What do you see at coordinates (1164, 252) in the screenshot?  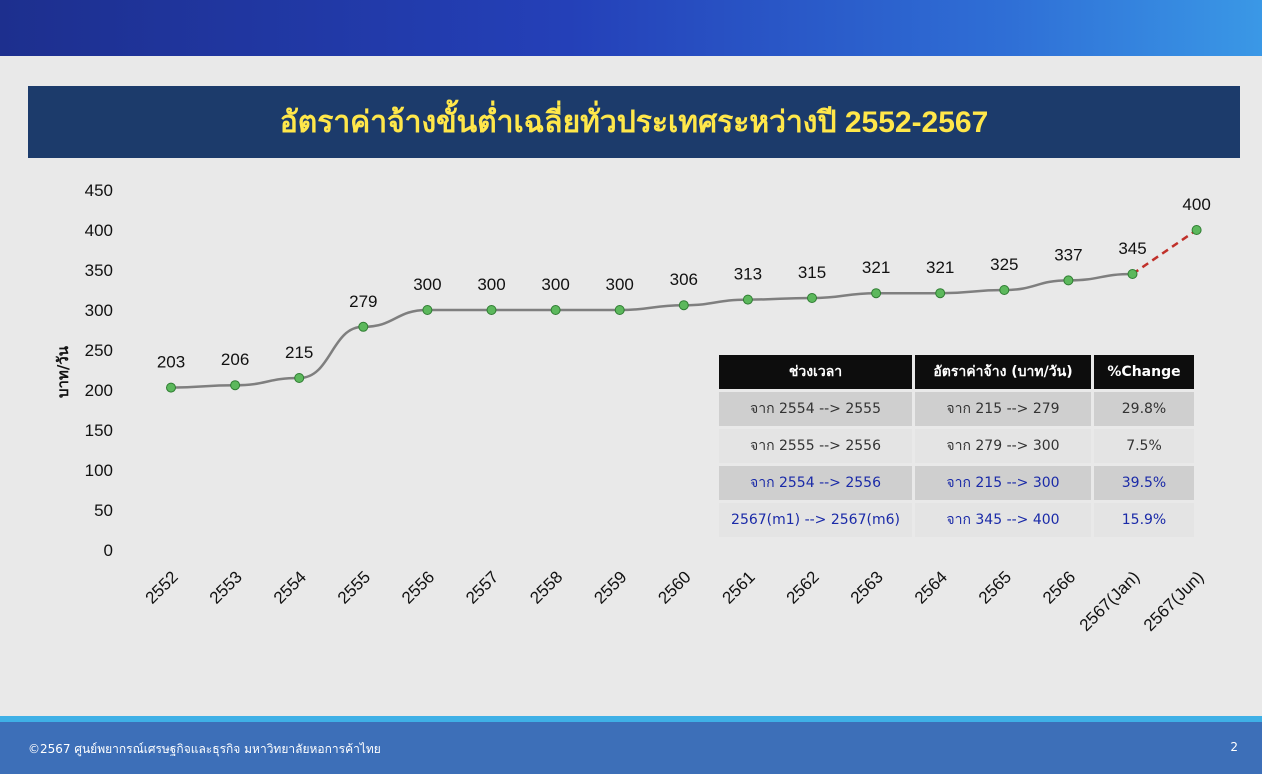 I see `series-line-dashed` at bounding box center [1164, 252].